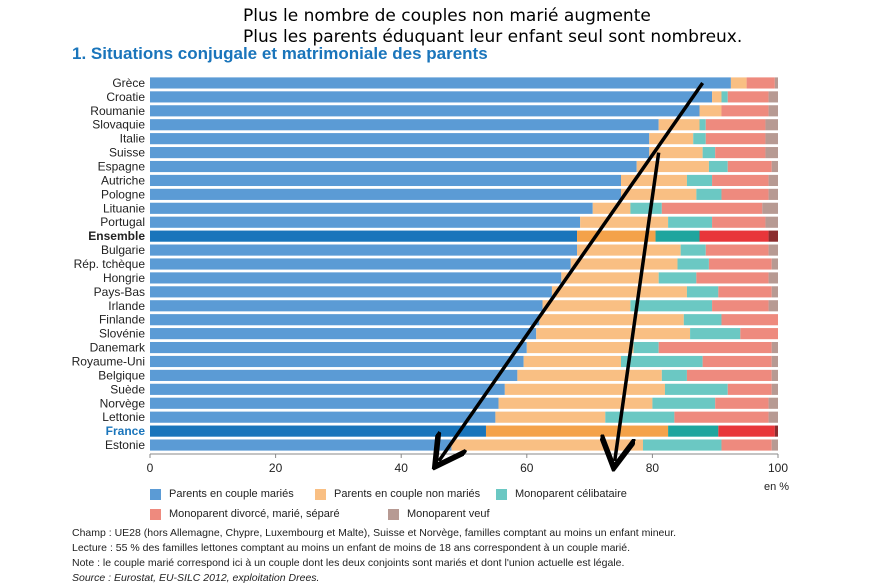 The width and height of the screenshot is (890, 586). Describe the element at coordinates (774, 166) in the screenshot. I see `bar-espagne-monoparent-veuf` at that location.